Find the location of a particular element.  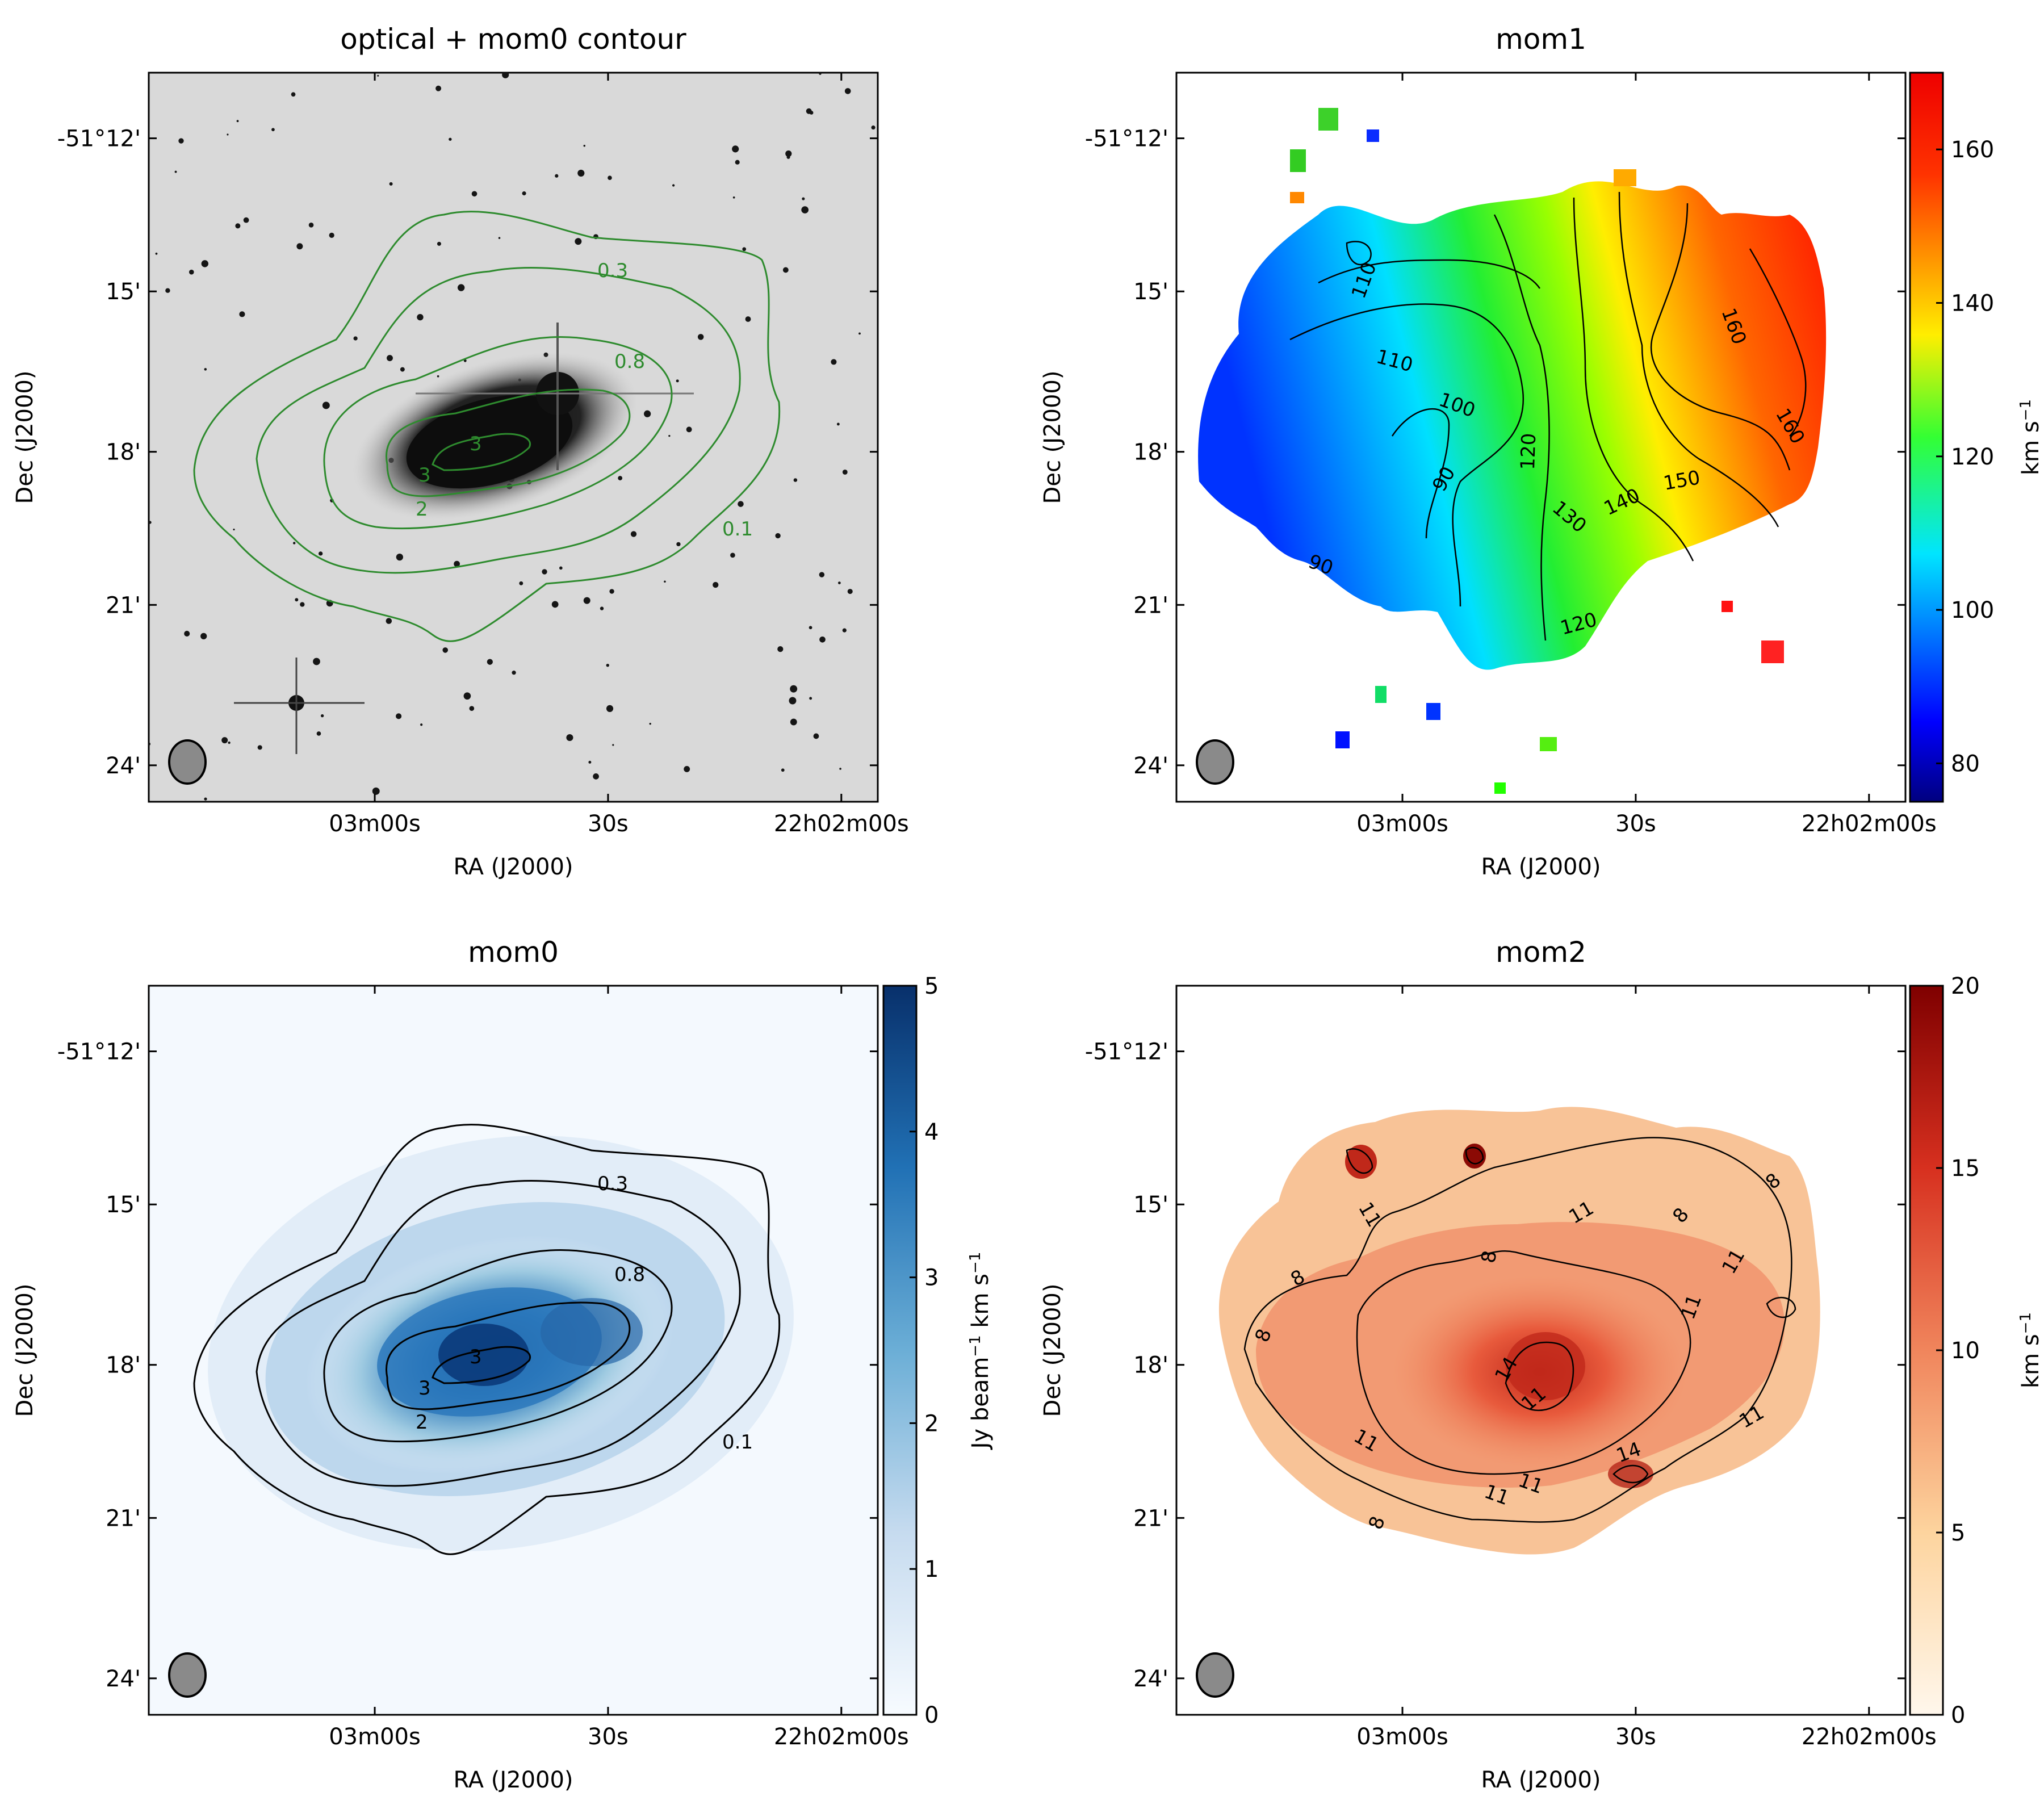

colorbar-ticks: 0 1 2 3 4 5 is located at coordinates (924, 1350).